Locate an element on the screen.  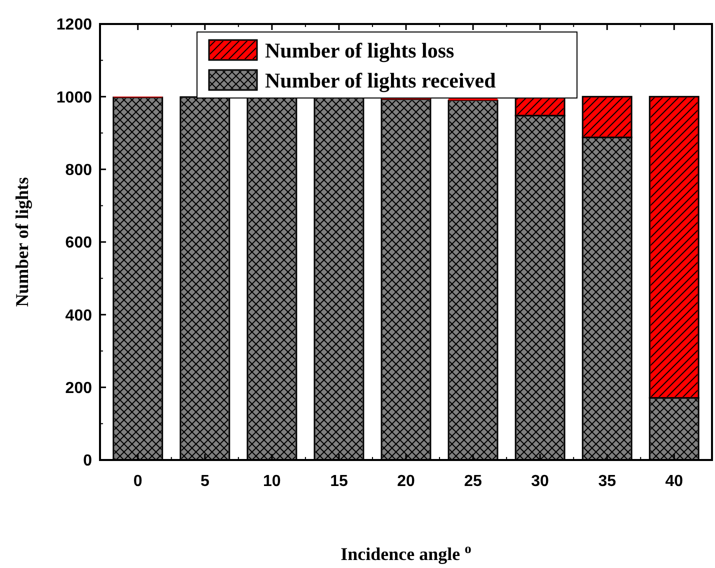
y-tick-label: 1000 is located at coordinates (74, 97).